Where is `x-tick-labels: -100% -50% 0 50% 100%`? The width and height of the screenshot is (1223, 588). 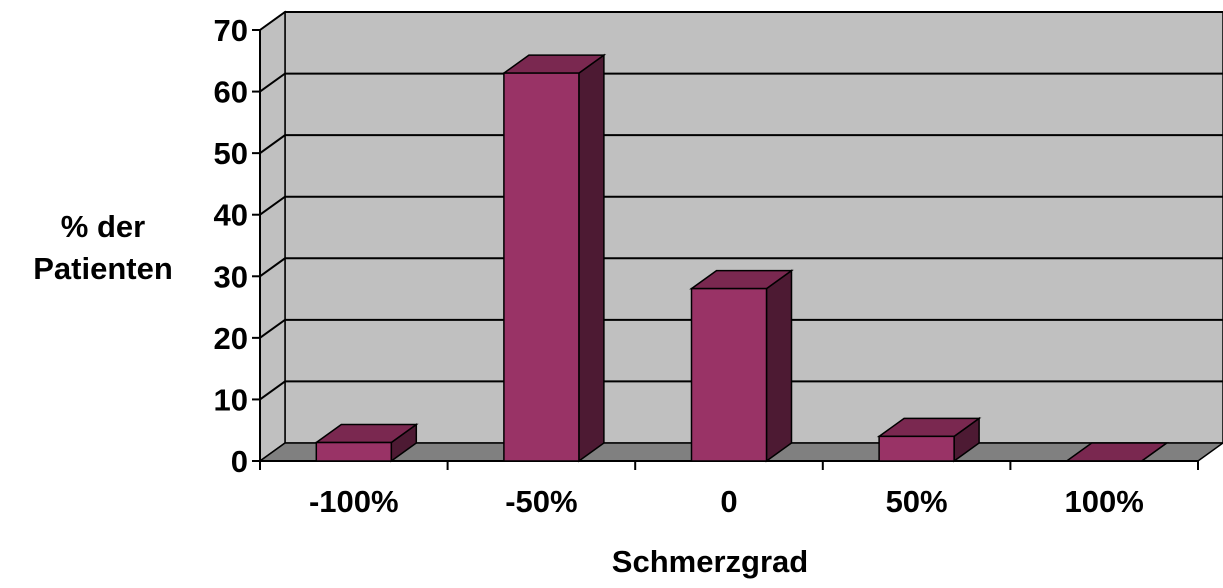
x-tick-labels: -100% -50% 0 50% 100% is located at coordinates (726, 501).